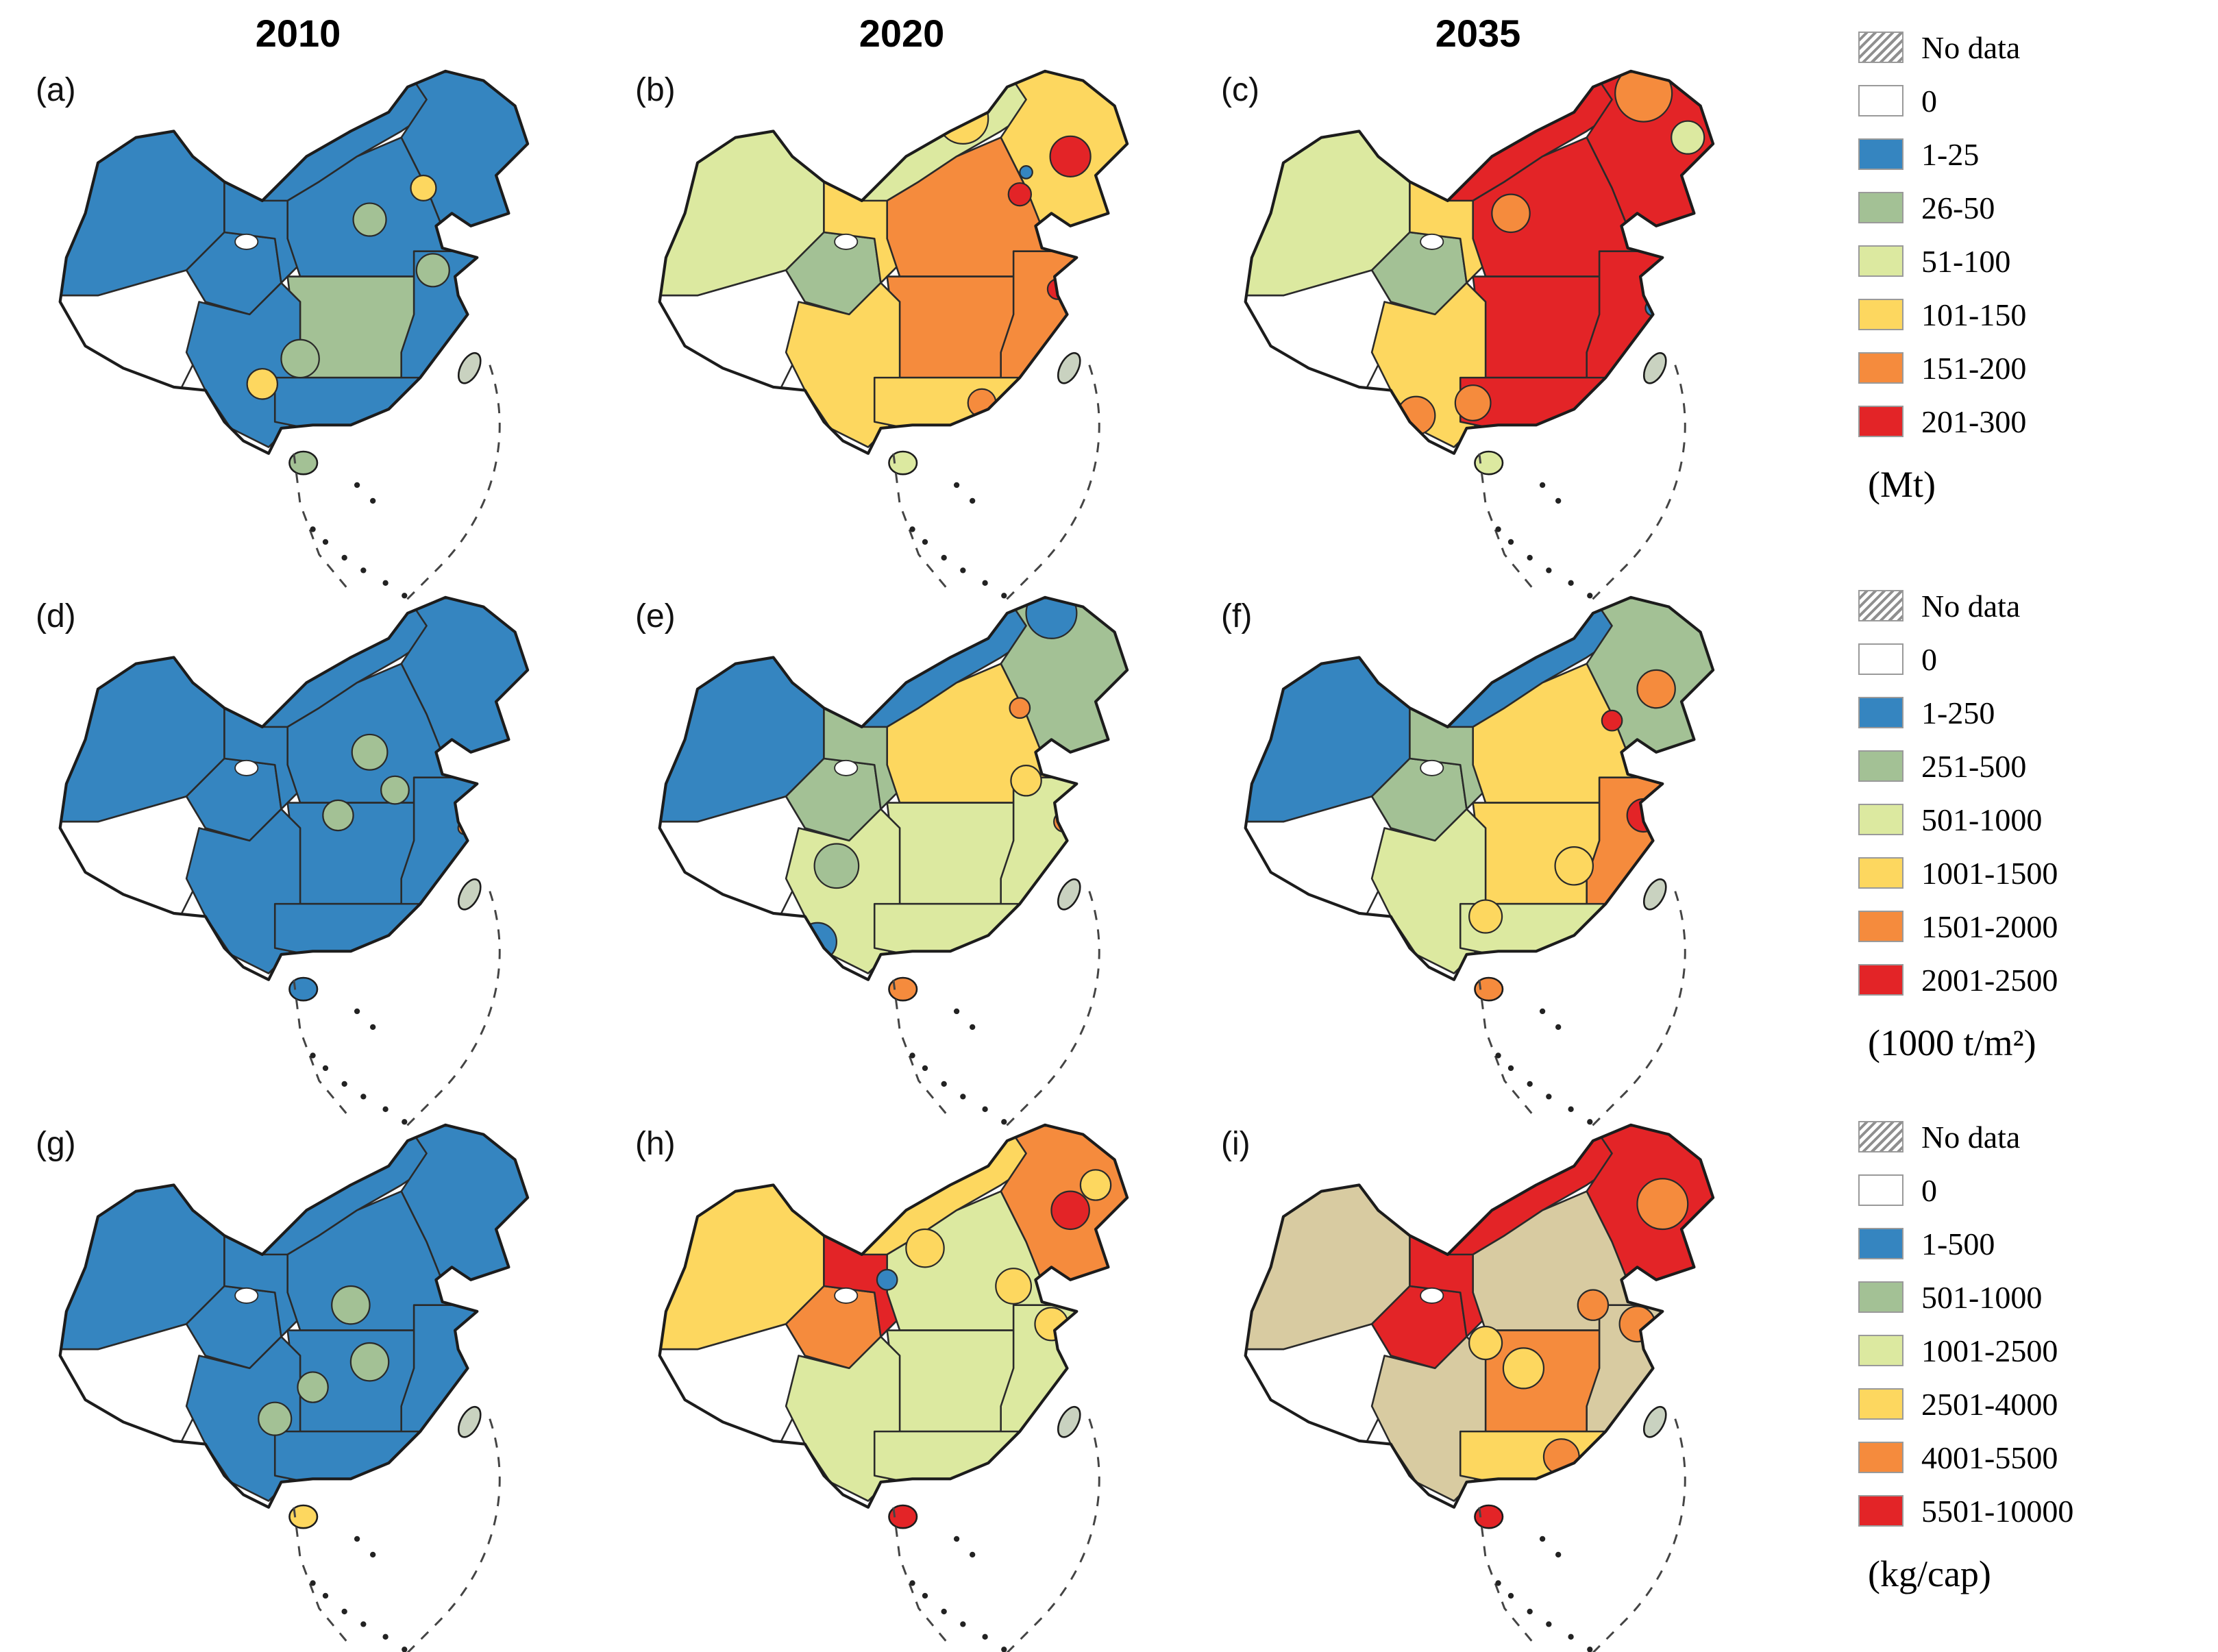  What do you see at coordinates (1989, 1350) in the screenshot?
I see `legend-entry-label: 1001-2500` at bounding box center [1989, 1350].